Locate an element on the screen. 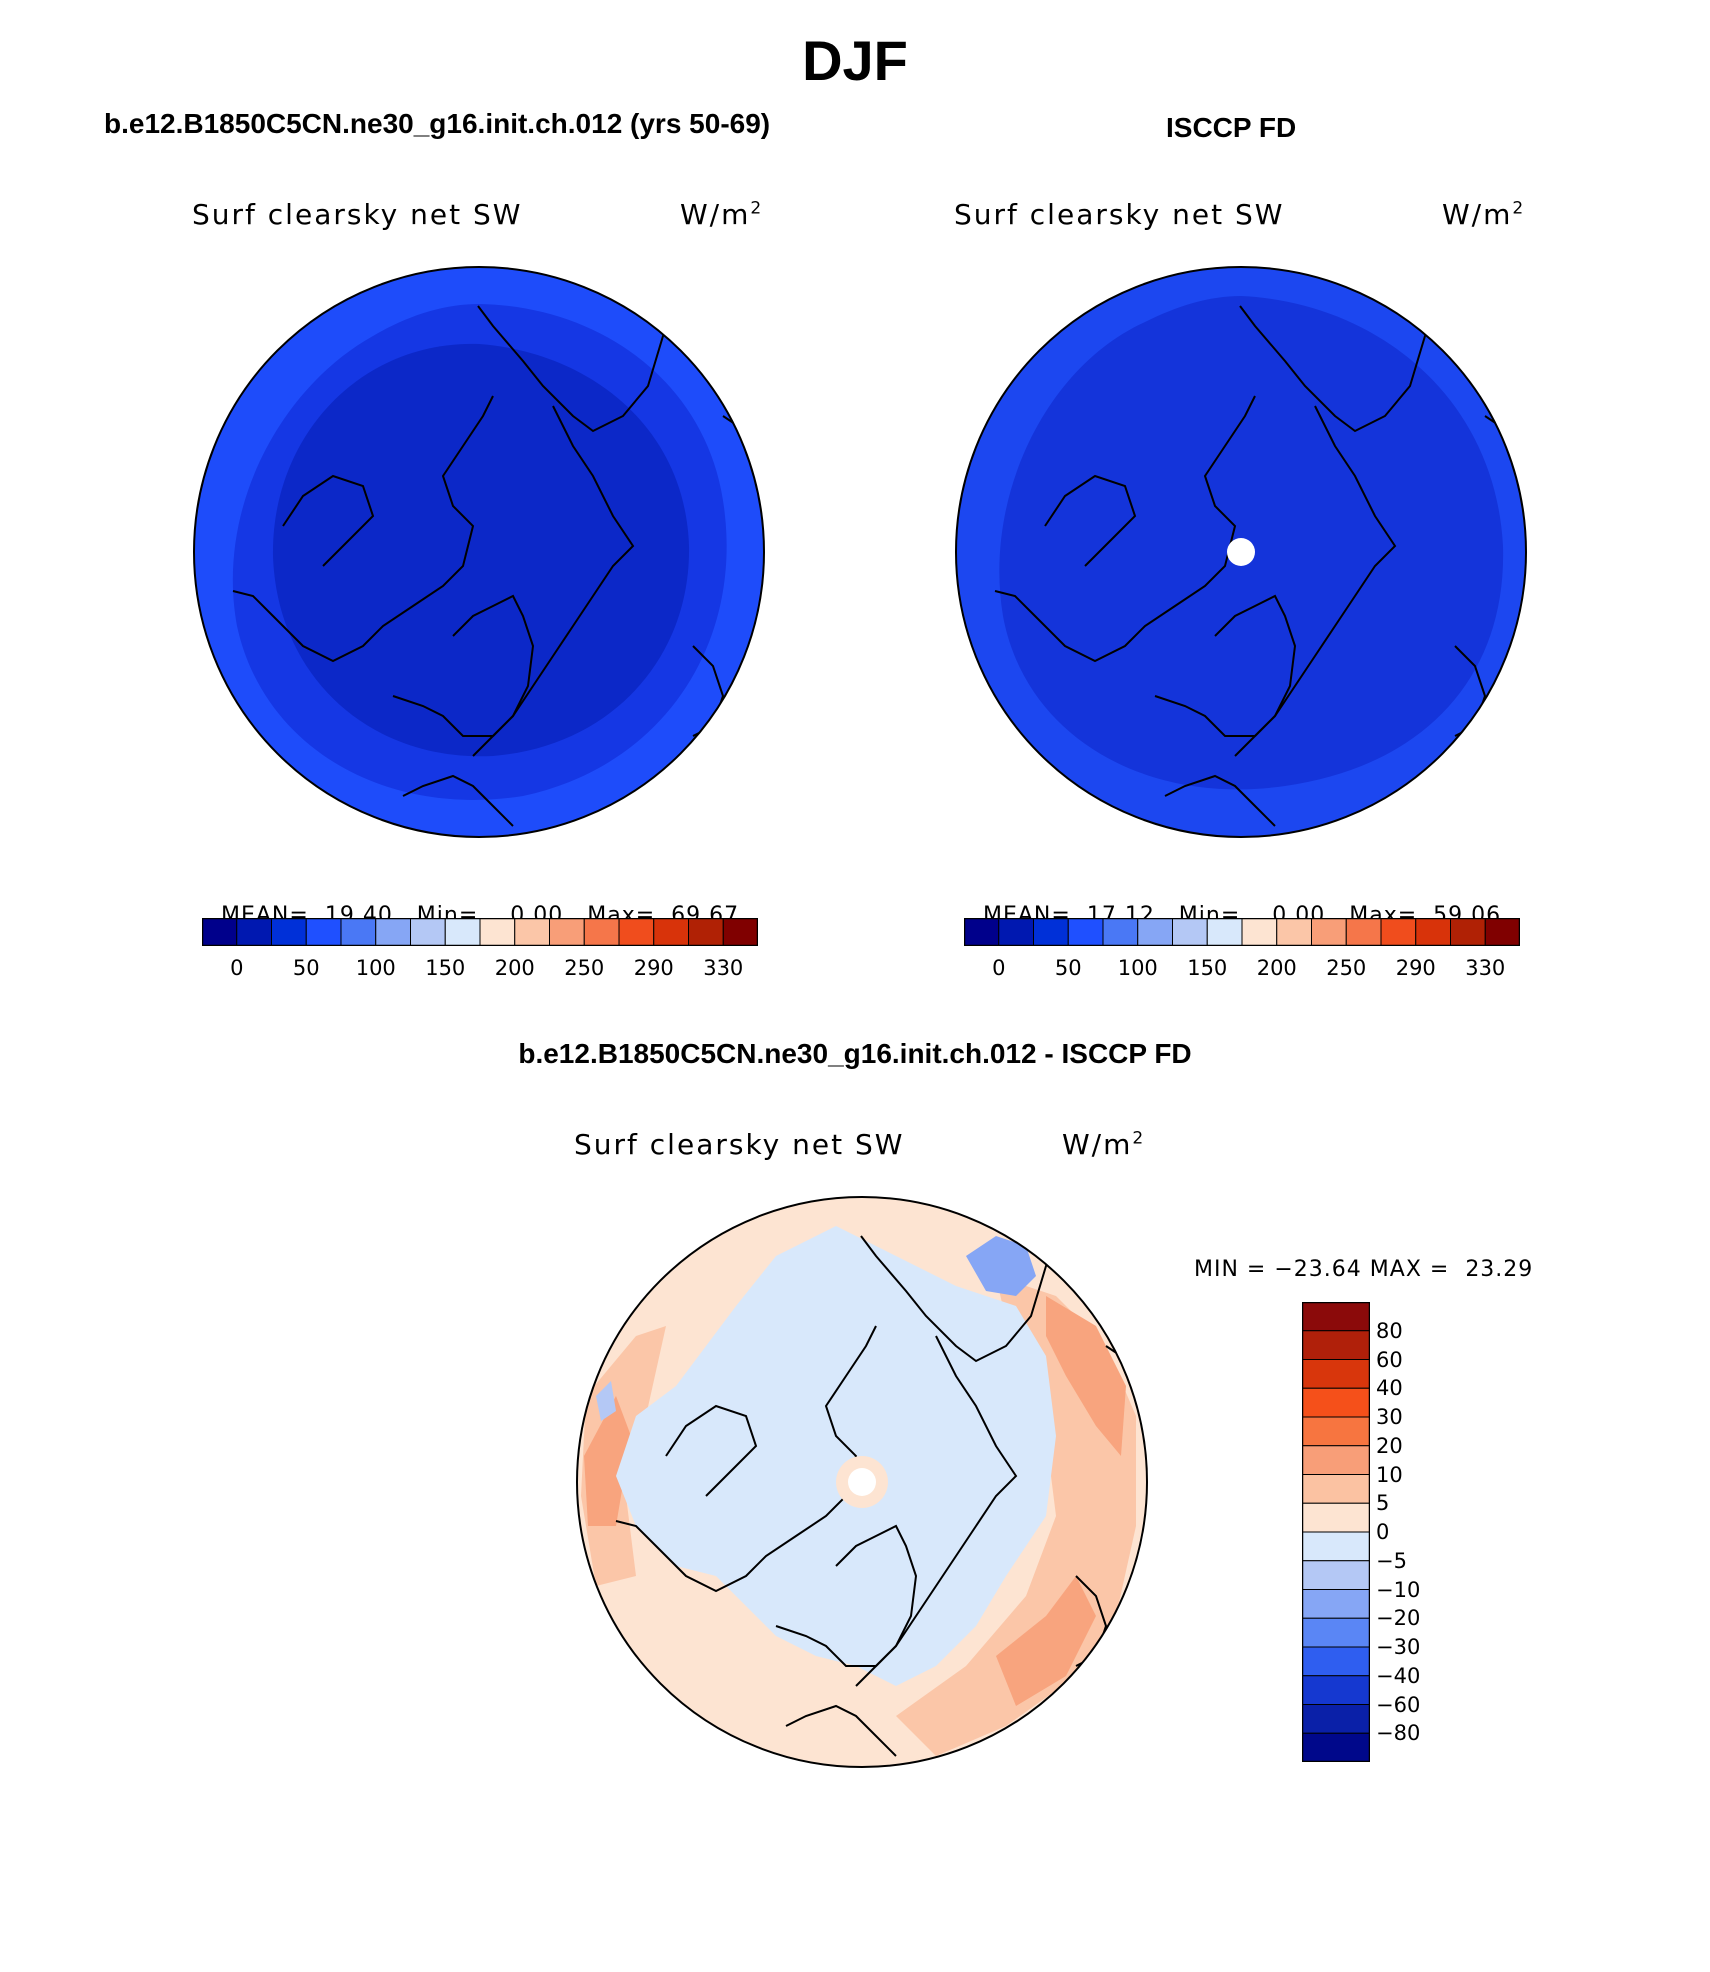 The image size is (1710, 1972). panel2-map is located at coordinates (1241, 552).